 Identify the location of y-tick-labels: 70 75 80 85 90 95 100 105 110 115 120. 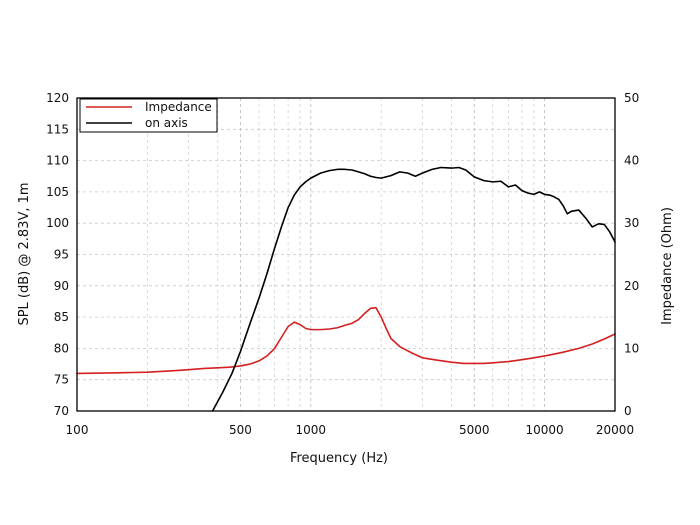
(57, 254).